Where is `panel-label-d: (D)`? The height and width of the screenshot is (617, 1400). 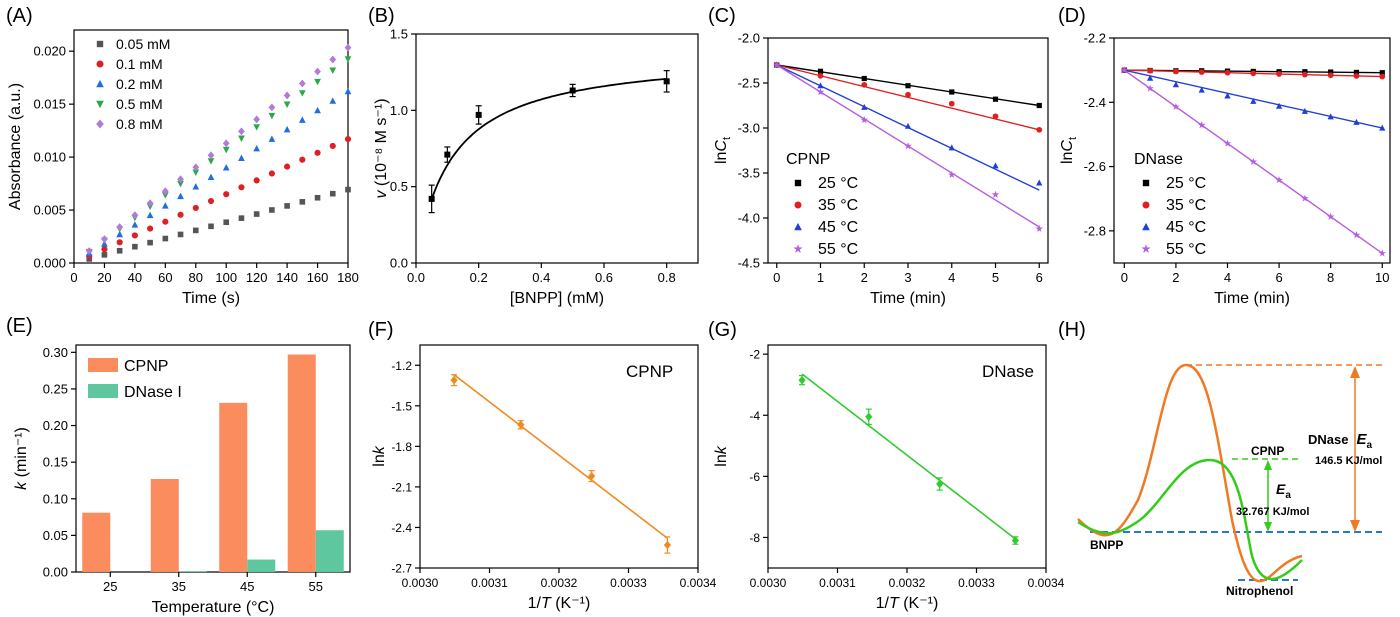
panel-label-d: (D) is located at coordinates (1072, 16).